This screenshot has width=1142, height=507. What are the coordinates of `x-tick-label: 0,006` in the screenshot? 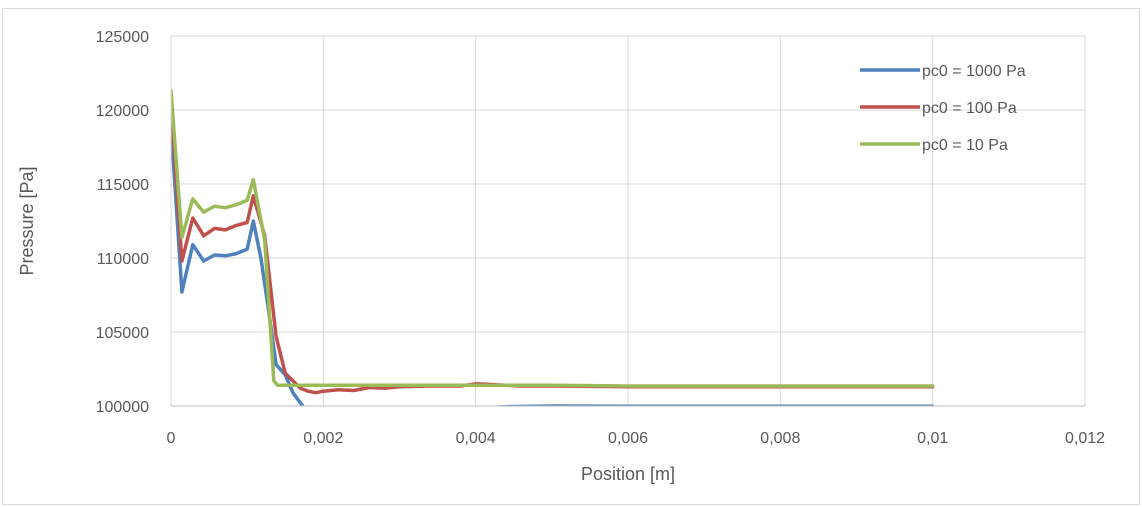 It's located at (628, 438).